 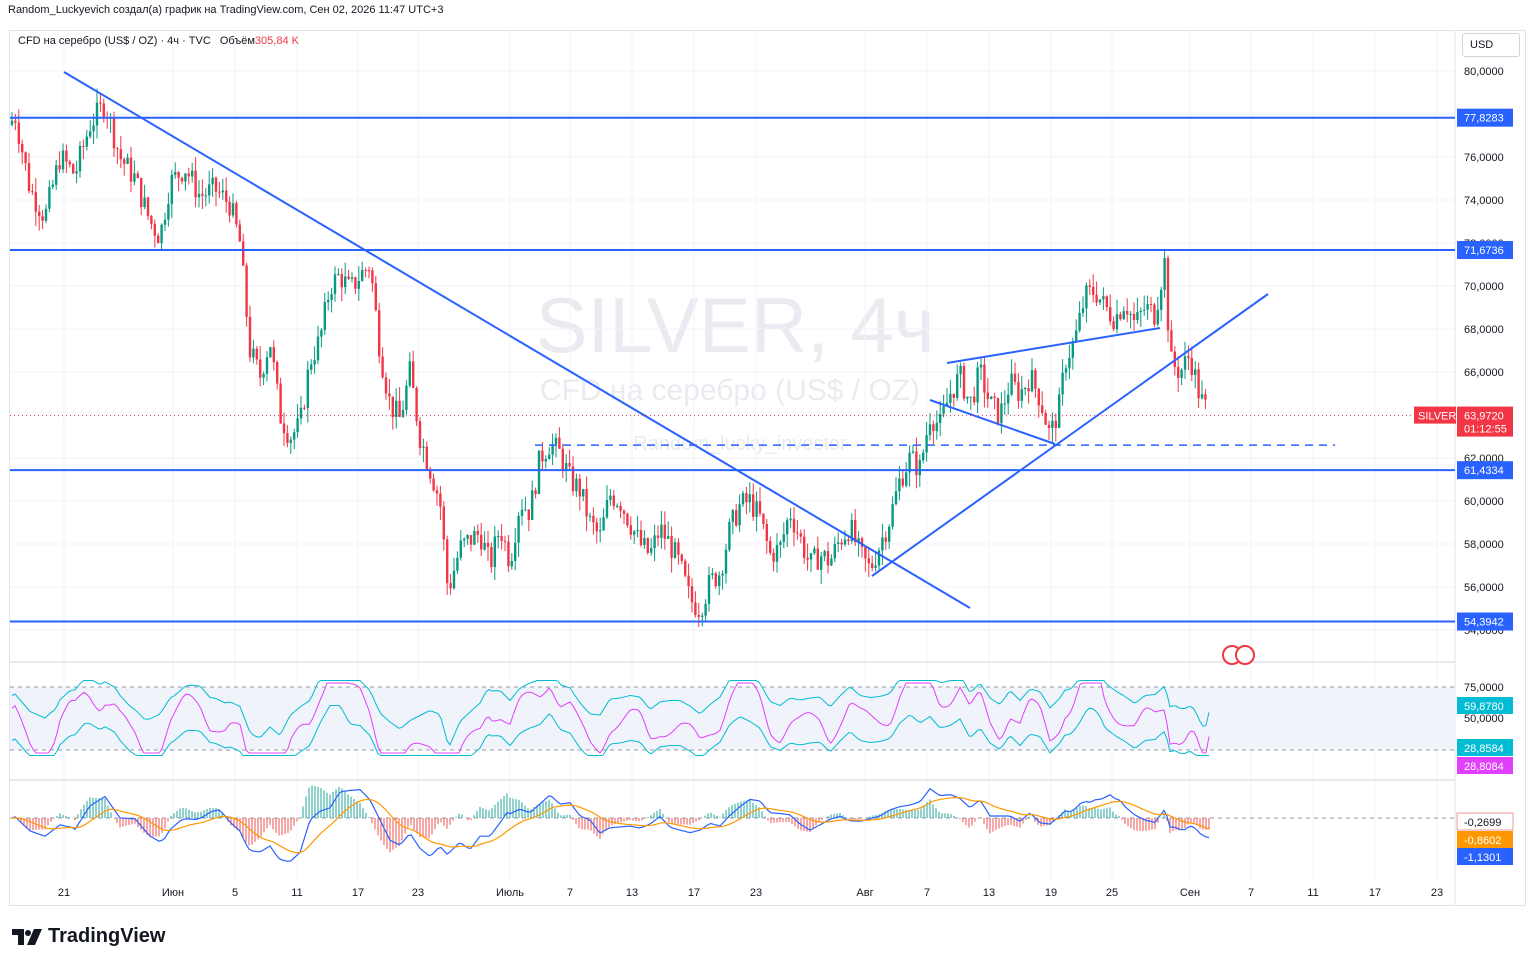 What do you see at coordinates (927, 893) in the screenshot?
I see `x-tick-label: 7` at bounding box center [927, 893].